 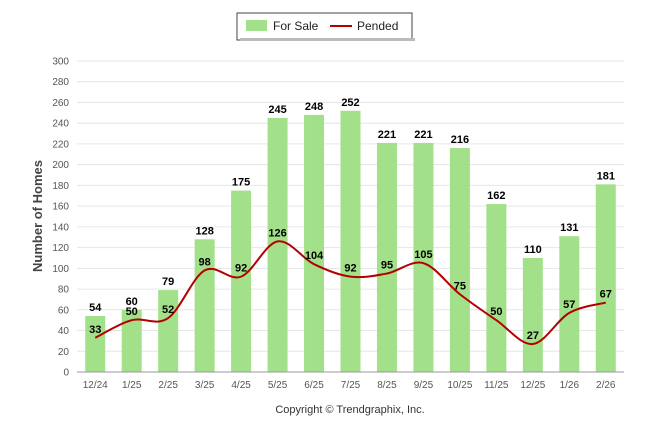 I want to click on legend-for-sale-swatch, so click(x=256, y=25).